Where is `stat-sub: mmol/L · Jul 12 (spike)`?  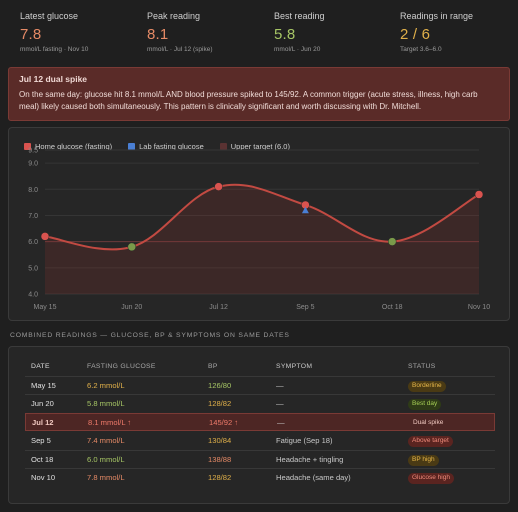
stat-sub: mmol/L · Jul 12 (spike) is located at coordinates (180, 49).